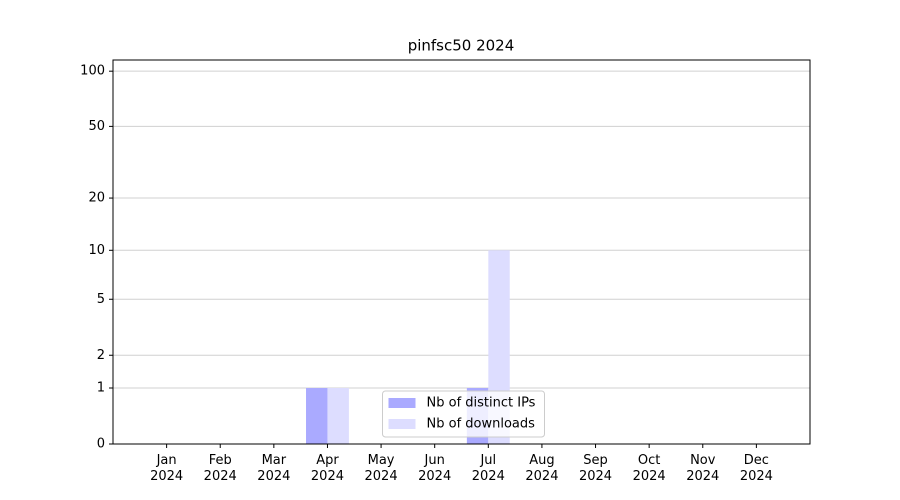 This screenshot has width=900, height=500. What do you see at coordinates (595, 468) in the screenshot?
I see `x-tick-label: Sep 2024` at bounding box center [595, 468].